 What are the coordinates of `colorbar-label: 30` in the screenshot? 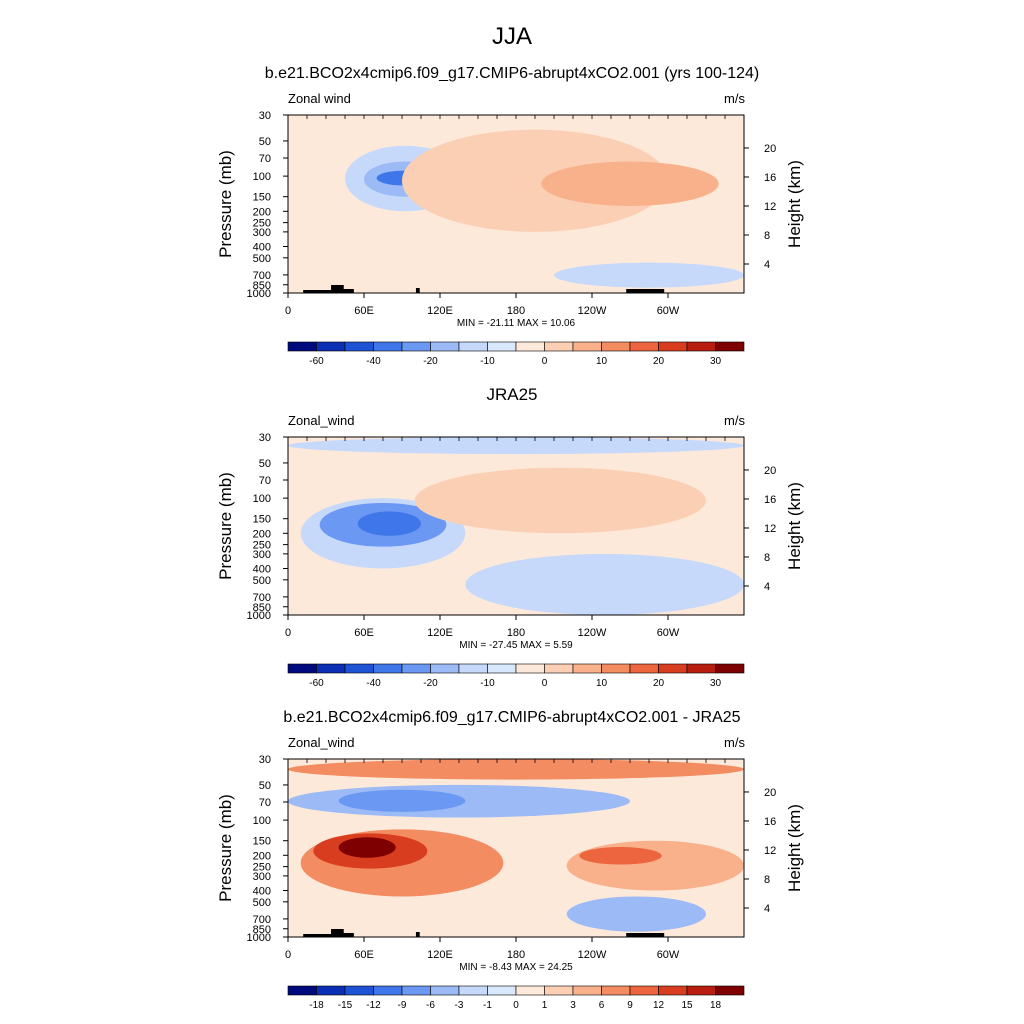 It's located at (716, 683).